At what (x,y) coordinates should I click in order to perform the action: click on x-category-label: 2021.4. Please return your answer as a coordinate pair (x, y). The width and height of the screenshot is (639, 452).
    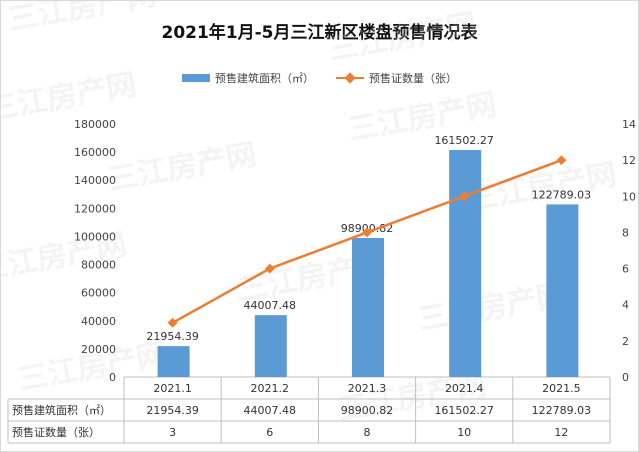
    Looking at the image, I should click on (464, 388).